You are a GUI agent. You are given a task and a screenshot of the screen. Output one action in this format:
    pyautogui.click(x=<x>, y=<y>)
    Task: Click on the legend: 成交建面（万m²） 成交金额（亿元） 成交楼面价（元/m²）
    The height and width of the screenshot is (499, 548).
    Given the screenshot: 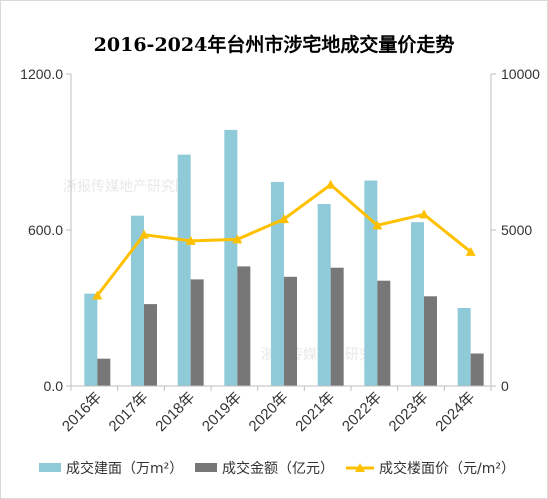 What is the action you would take?
    pyautogui.click(x=277, y=468)
    